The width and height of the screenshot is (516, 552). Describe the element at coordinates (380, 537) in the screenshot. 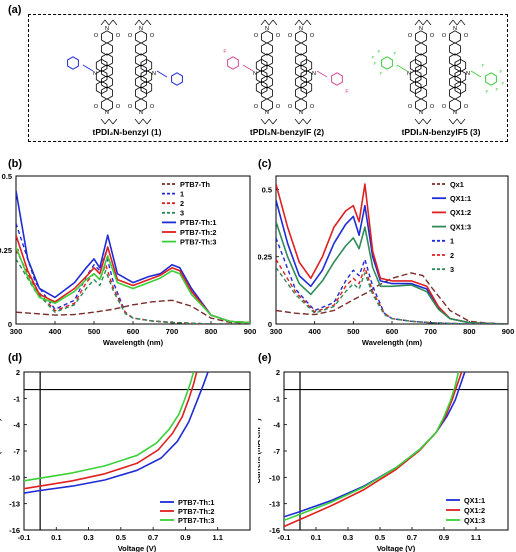

I see `x-tick-label: 0.5` at that location.